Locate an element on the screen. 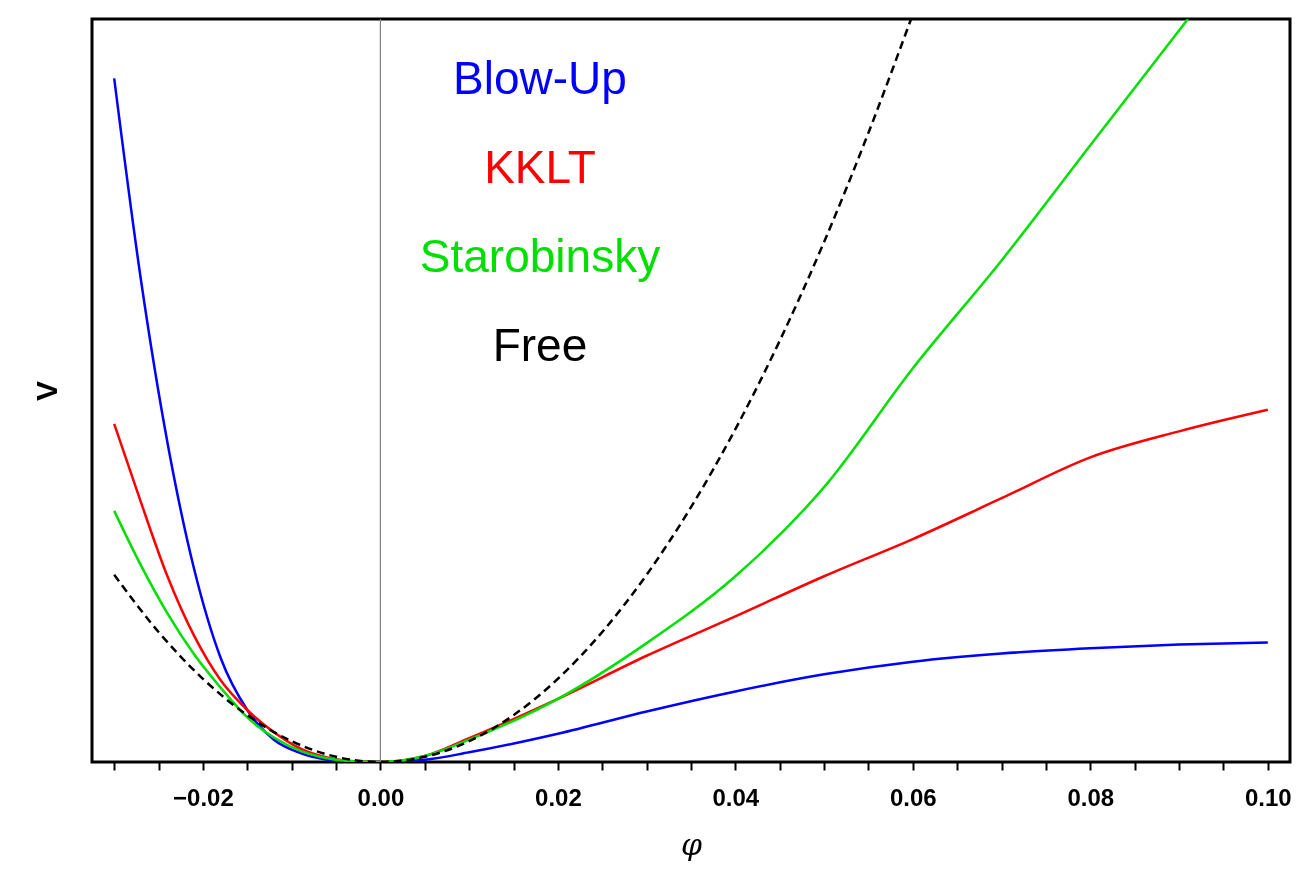 This screenshot has height=886, width=1312. x-tick-label: 0.02 is located at coordinates (558, 797).